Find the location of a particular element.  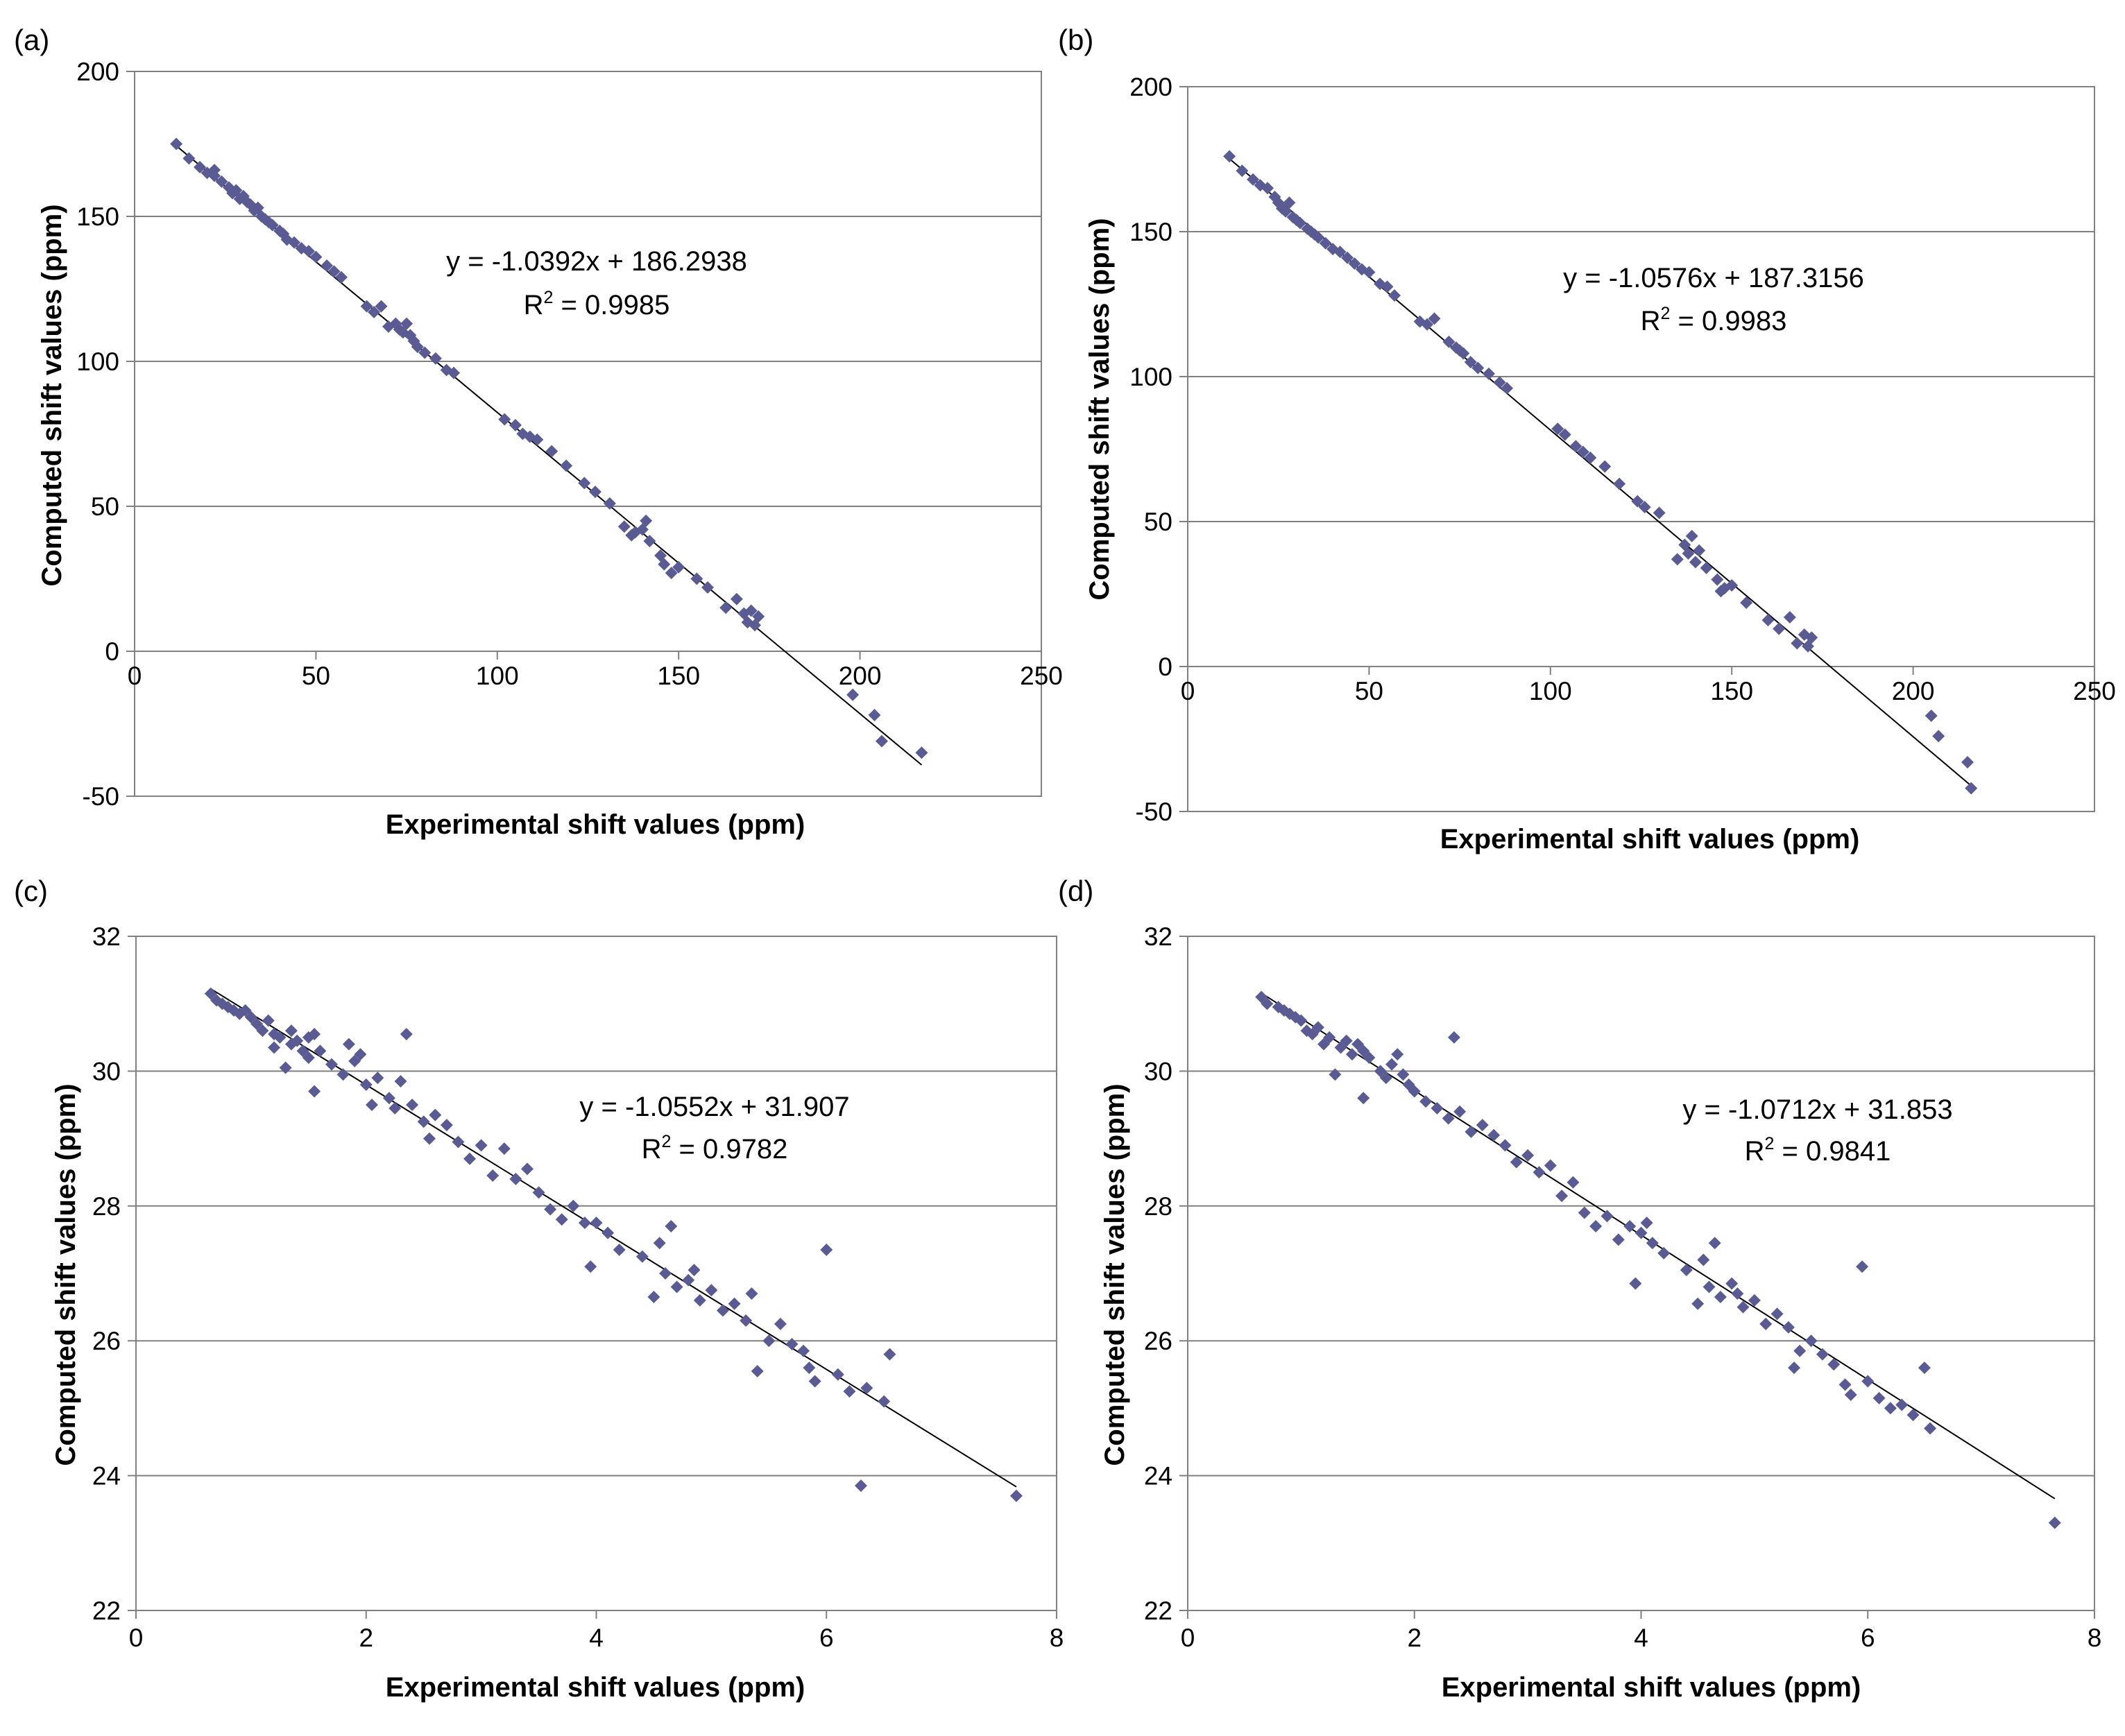

y-axis-title: Computed shift values (ppm) is located at coordinates (66, 1275).